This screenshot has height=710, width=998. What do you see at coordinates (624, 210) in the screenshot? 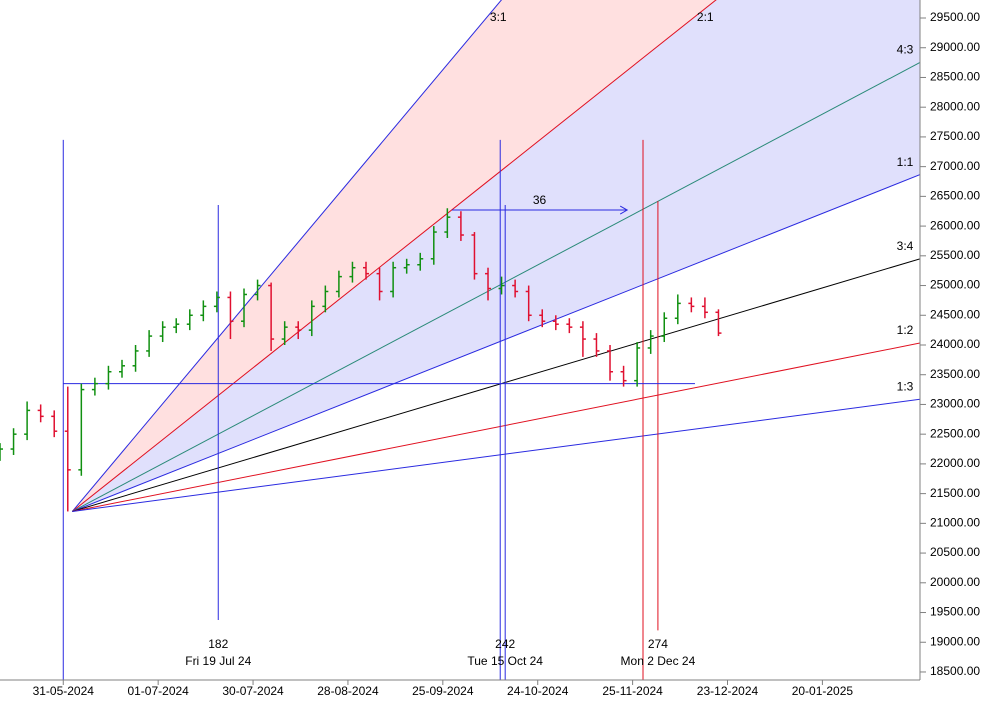
I see `arrow-head` at bounding box center [624, 210].